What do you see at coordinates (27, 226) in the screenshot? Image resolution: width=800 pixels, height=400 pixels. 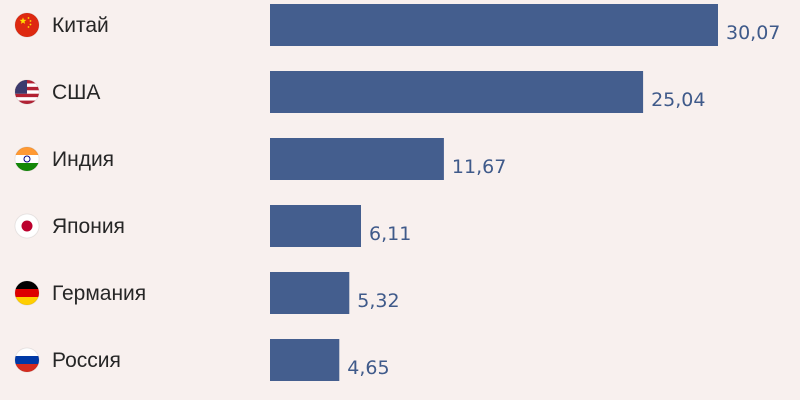 I see `japan-flag-icon` at bounding box center [27, 226].